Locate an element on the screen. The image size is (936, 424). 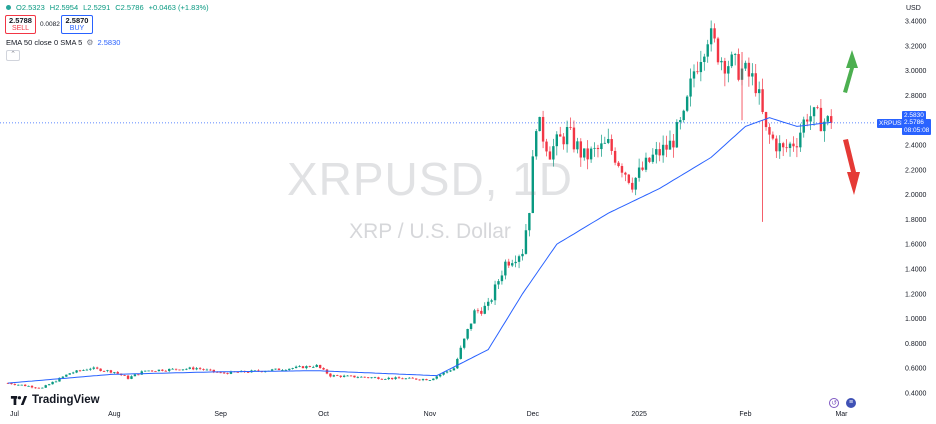
x-tick-label: Jul is located at coordinates (14, 414).